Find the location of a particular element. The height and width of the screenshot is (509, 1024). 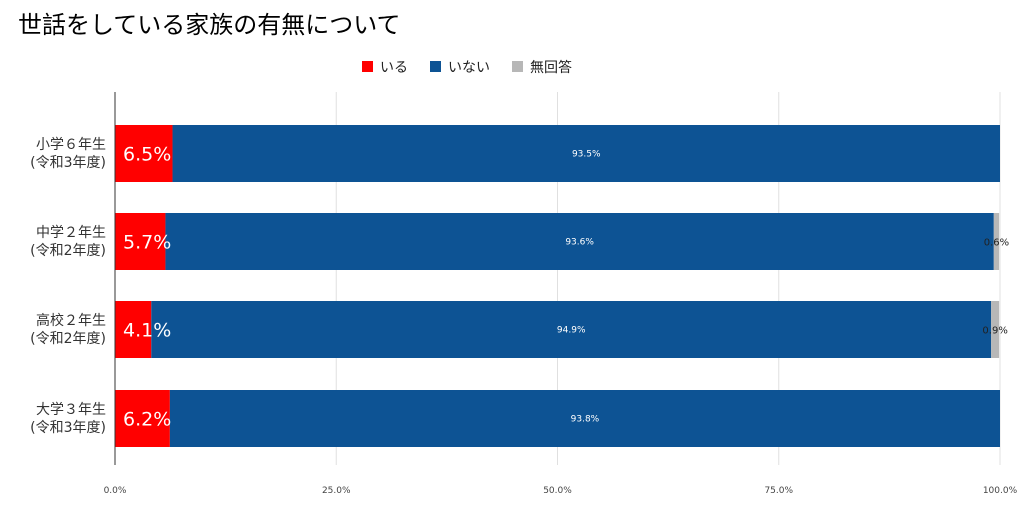

data-label: 6.5% is located at coordinates (147, 155).